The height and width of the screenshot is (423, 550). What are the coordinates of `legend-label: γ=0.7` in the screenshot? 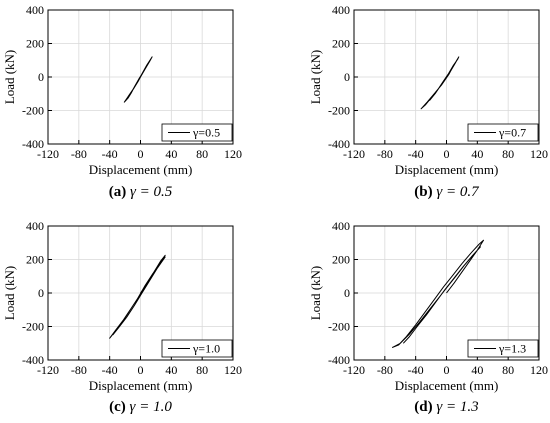 It's located at (512, 133).